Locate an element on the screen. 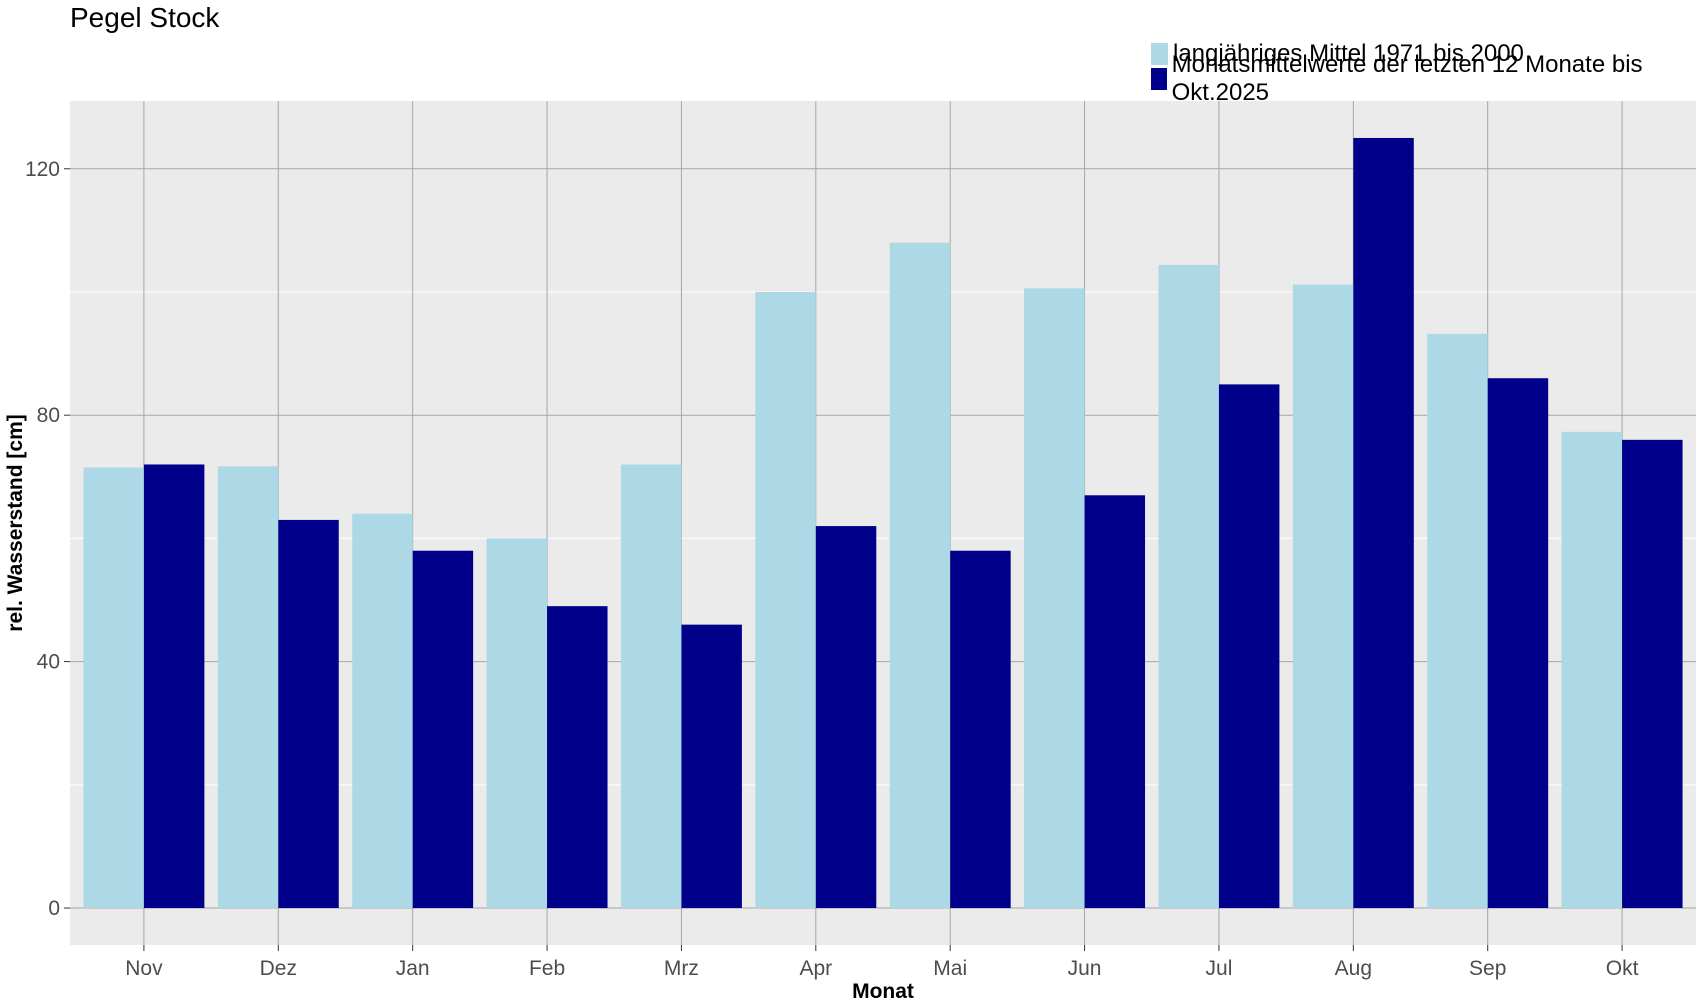  bar-recent-feb is located at coordinates (577, 757).